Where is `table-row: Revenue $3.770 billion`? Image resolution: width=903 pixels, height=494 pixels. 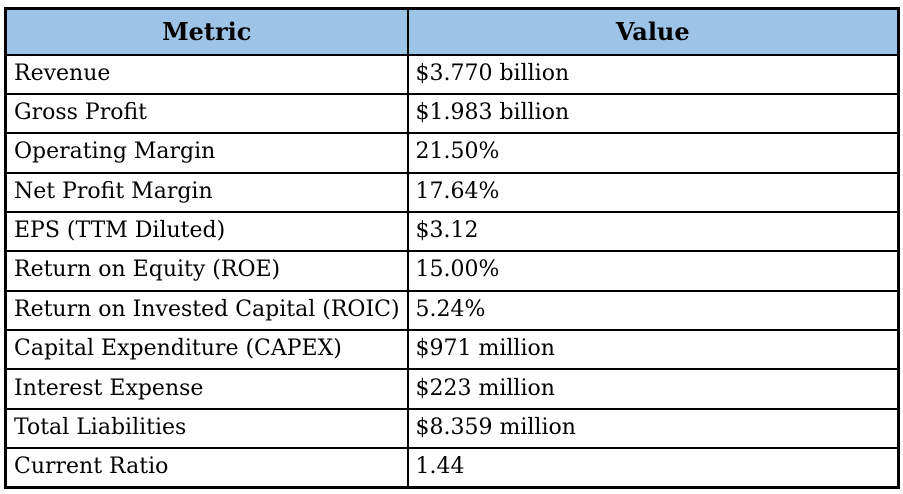
table-row: Revenue $3.770 billion is located at coordinates (452, 74).